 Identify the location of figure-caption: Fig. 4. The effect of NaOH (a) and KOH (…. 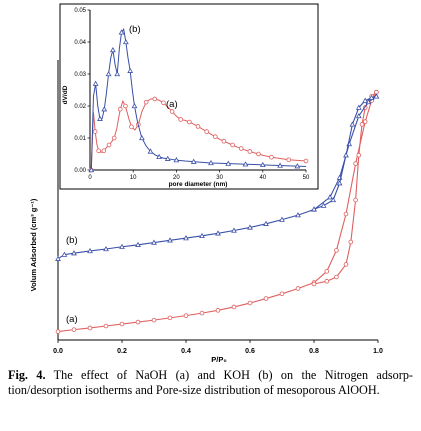
(210, 383).